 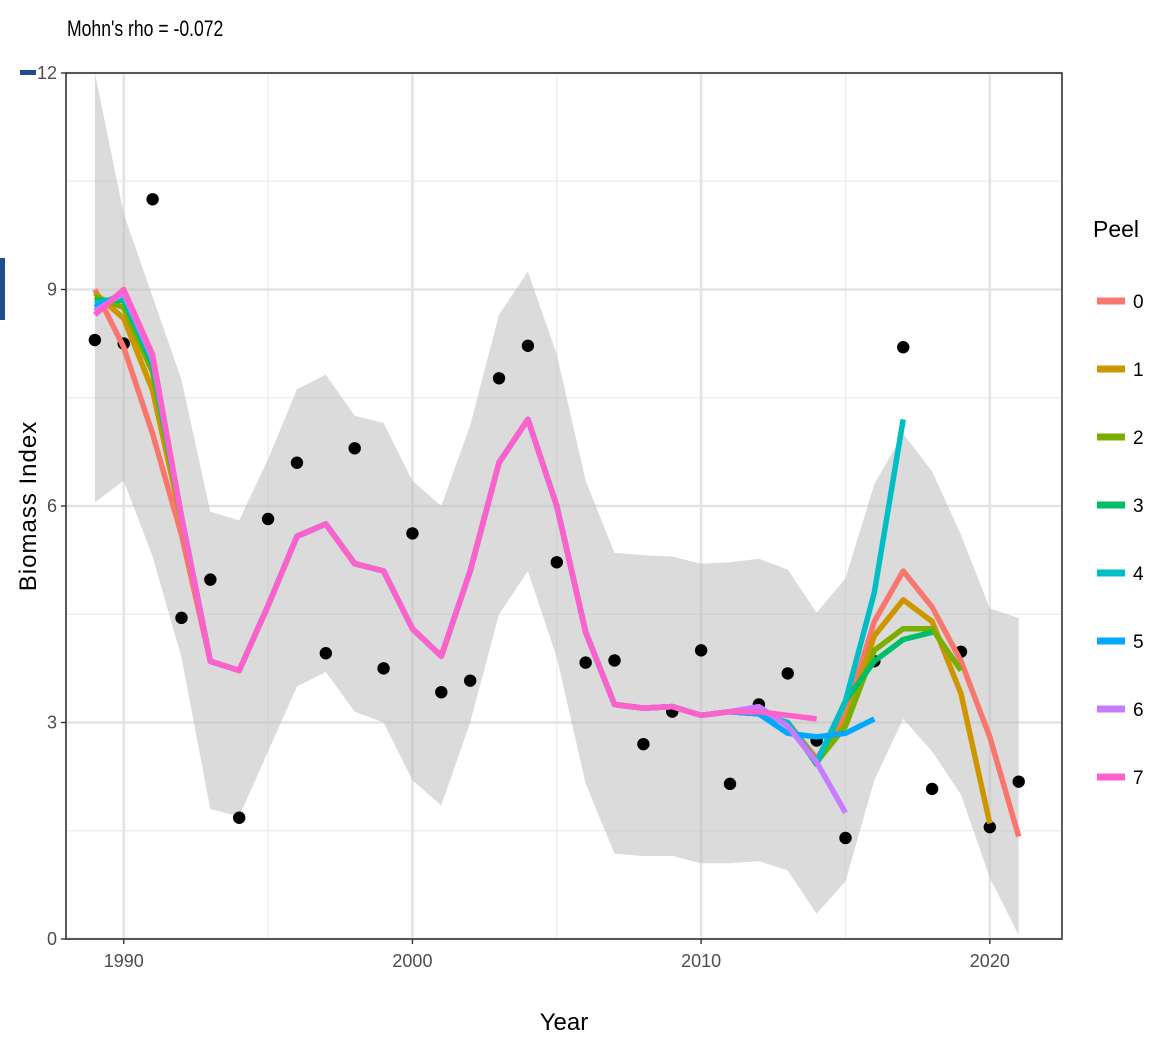 I want to click on legend-label-0: 0, so click(x=1138, y=302).